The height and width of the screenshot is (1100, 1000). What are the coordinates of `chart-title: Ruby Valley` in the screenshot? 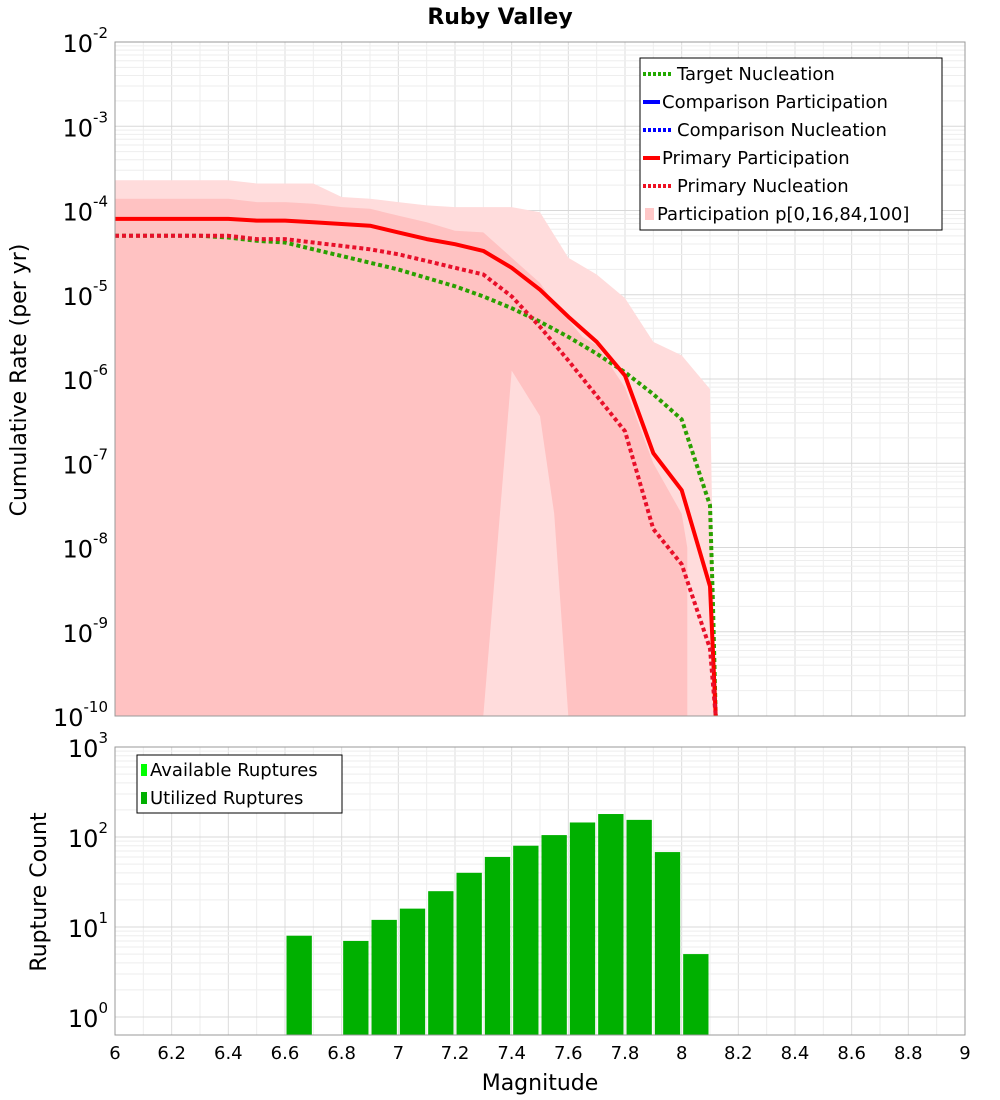 It's located at (499, 17).